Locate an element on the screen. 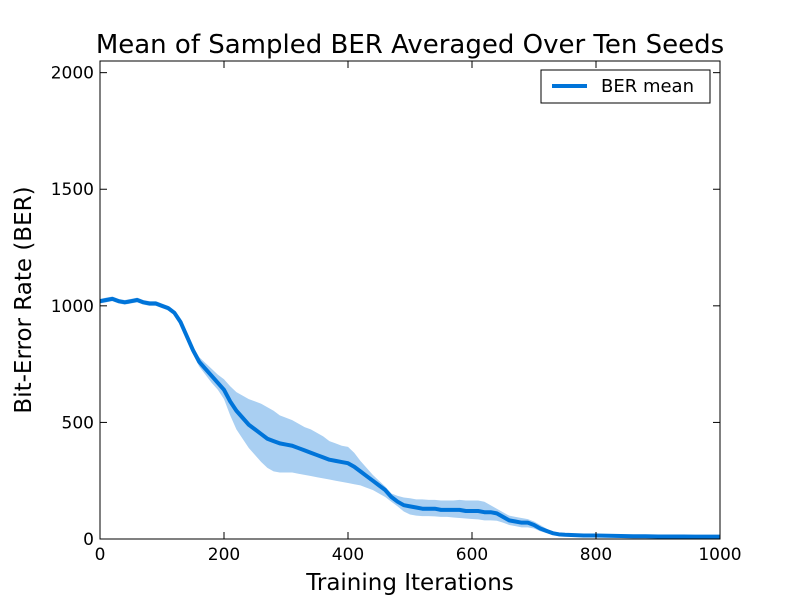 This screenshot has width=800, height=600. x-tick-label: 600 is located at coordinates (472, 555).